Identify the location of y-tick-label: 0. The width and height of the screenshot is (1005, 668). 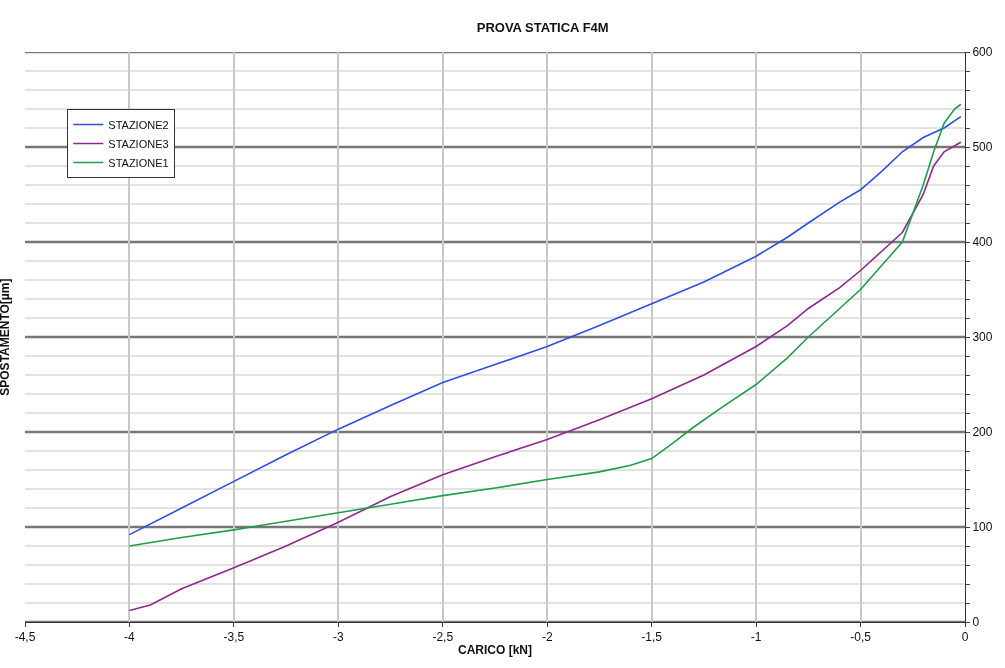
(976, 622).